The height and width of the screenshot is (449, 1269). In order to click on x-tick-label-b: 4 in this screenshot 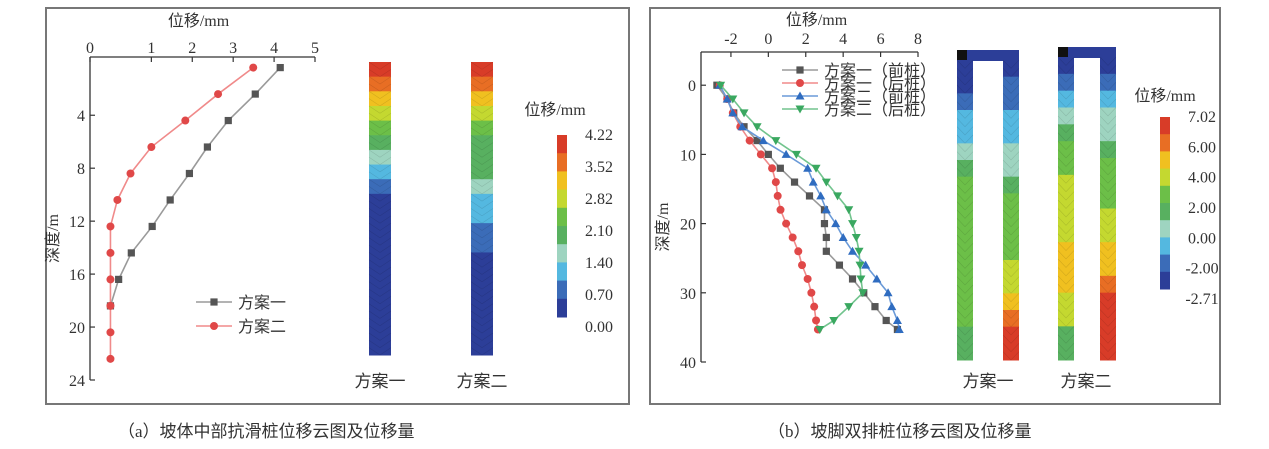, I will do `click(843, 39)`.